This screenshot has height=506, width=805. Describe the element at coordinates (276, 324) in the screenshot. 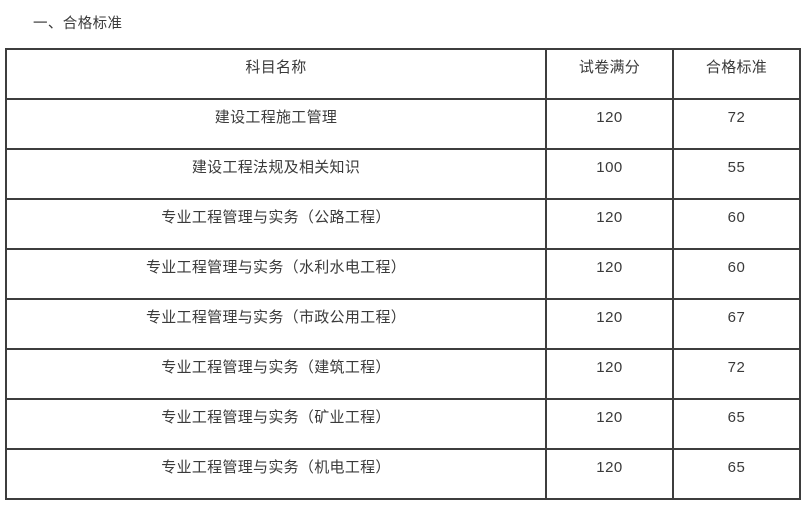

I see `cell-subject: 专业工程管理与实务（市政公用工程）` at that location.